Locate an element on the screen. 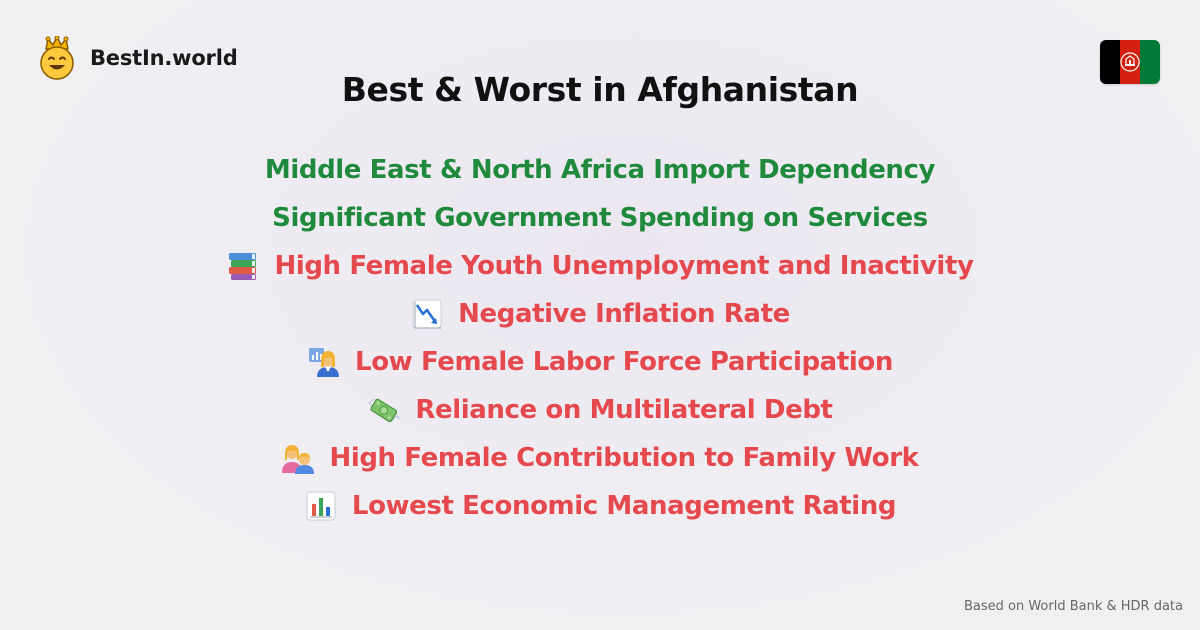 Image resolution: width=1200 pixels, height=630 pixels. list-item: Negative Inflation Rate is located at coordinates (600, 314).